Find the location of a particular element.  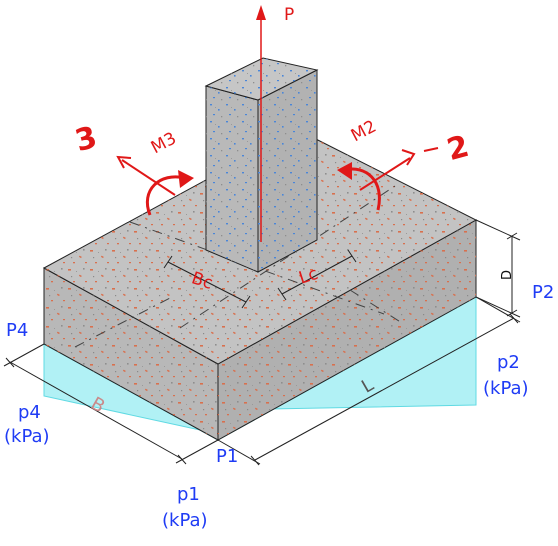

centerline-lc is located at coordinates (257, 268).